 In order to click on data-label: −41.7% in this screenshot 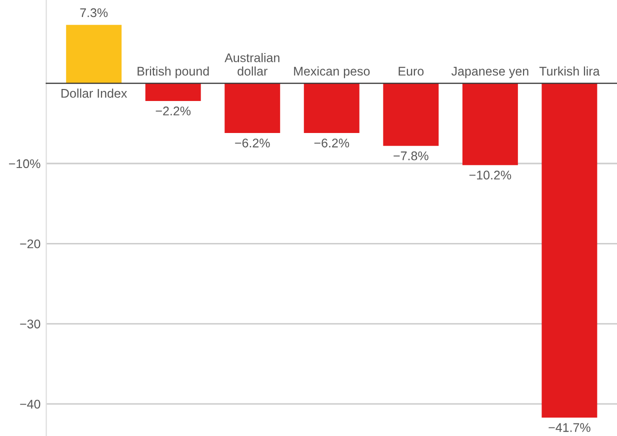, I will do `click(569, 427)`.